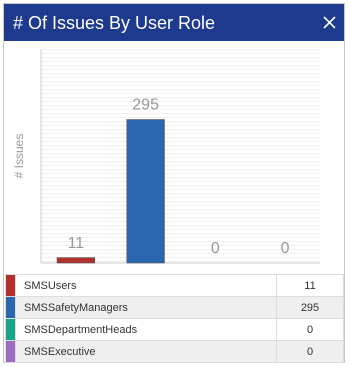 The width and height of the screenshot is (350, 367). I want to click on value-label: 11, so click(76, 243).